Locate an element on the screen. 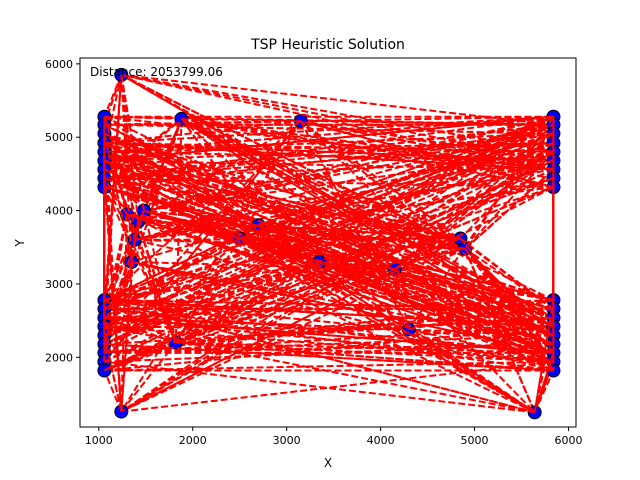 This screenshot has width=640, height=480. y-tick-label: 4000 is located at coordinates (59, 211).